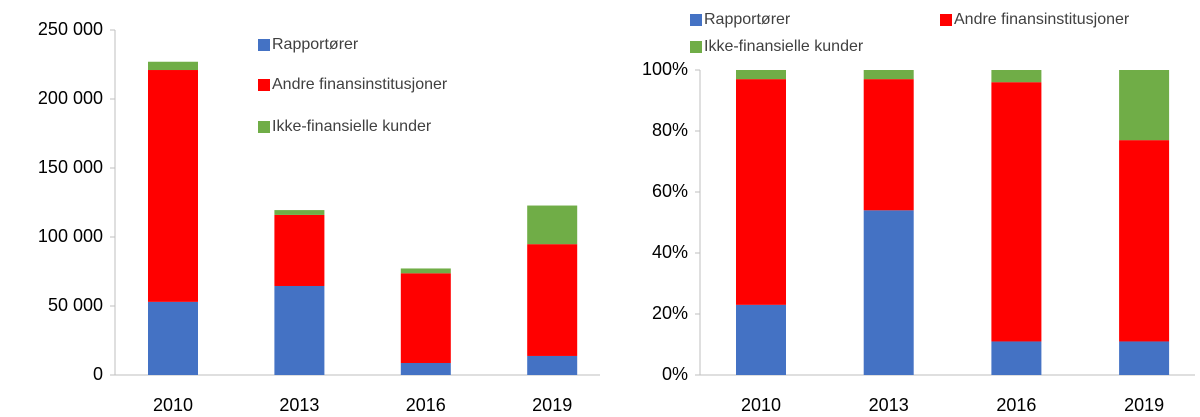 This screenshot has height=417, width=1200. I want to click on y-tick-label: 150 000, so click(70, 167).